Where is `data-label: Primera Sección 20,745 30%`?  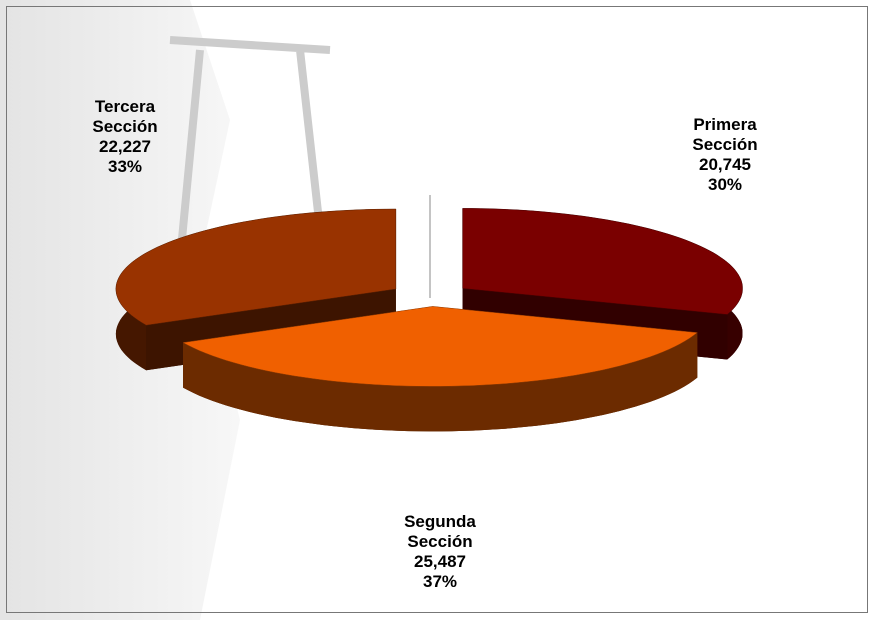 data-label: Primera Sección 20,745 30% is located at coordinates (725, 155).